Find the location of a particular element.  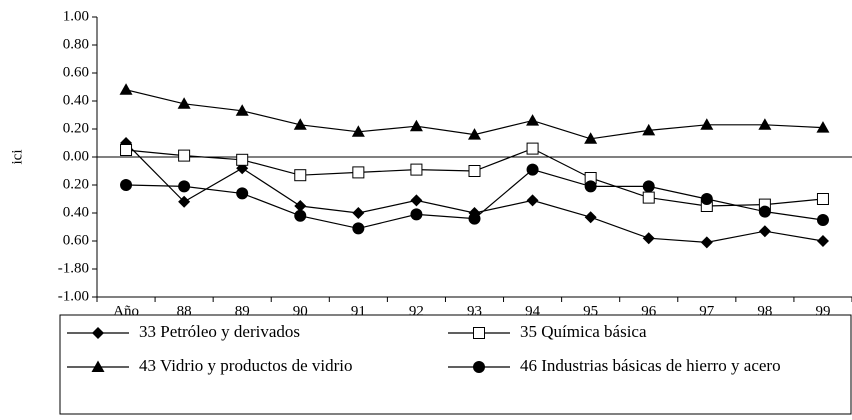

x-tick-label: 98 is located at coordinates (764, 311).